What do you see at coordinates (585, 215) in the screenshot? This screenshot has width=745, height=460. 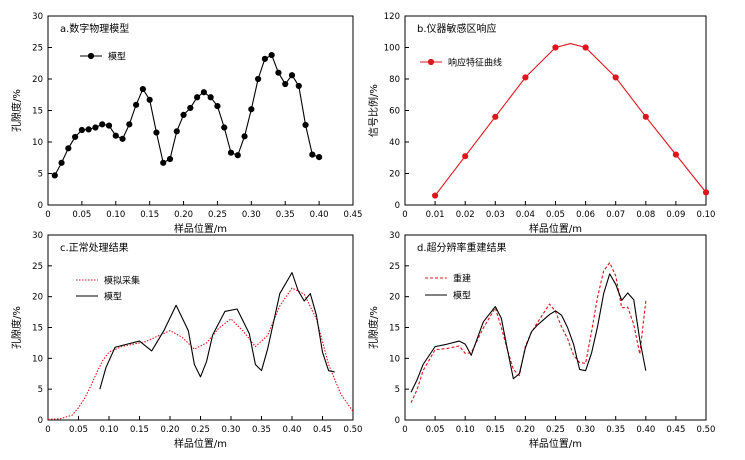 I see `x-tick-label: 0.06` at bounding box center [585, 215].